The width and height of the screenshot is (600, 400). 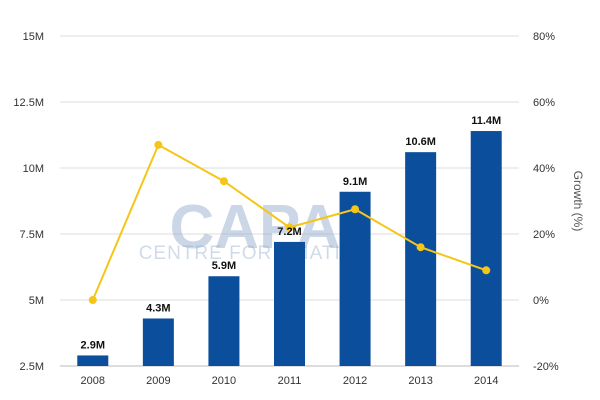 What do you see at coordinates (36, 301) in the screenshot?
I see `left-tick-label: 5M` at bounding box center [36, 301].